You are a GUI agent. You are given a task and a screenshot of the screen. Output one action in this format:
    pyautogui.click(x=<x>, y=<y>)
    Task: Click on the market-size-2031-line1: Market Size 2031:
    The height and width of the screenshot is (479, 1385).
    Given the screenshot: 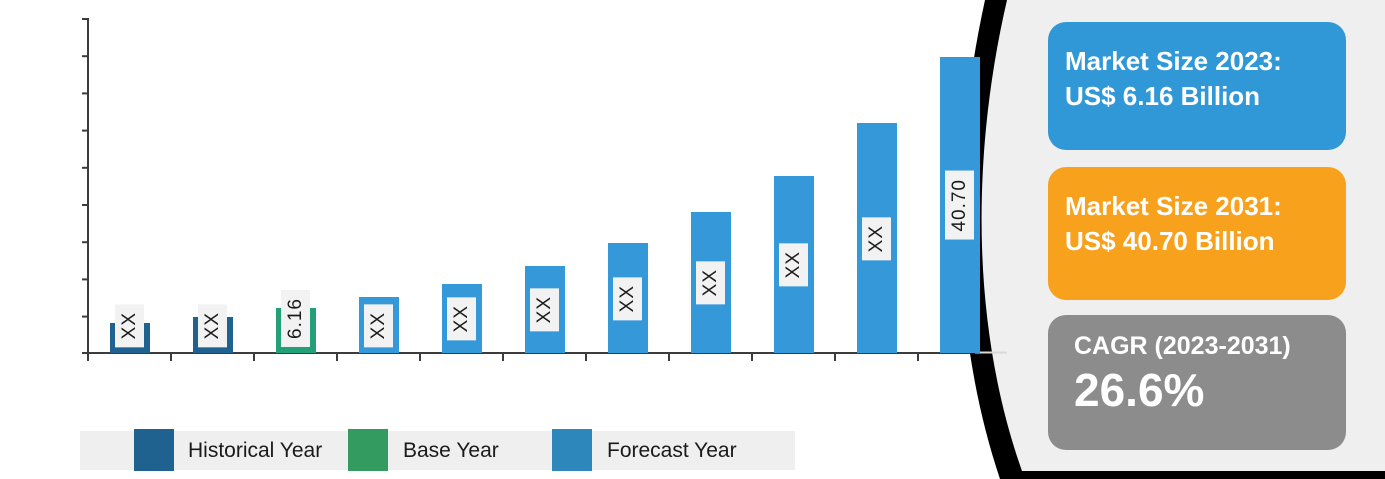 What is the action you would take?
    pyautogui.click(x=1173, y=206)
    